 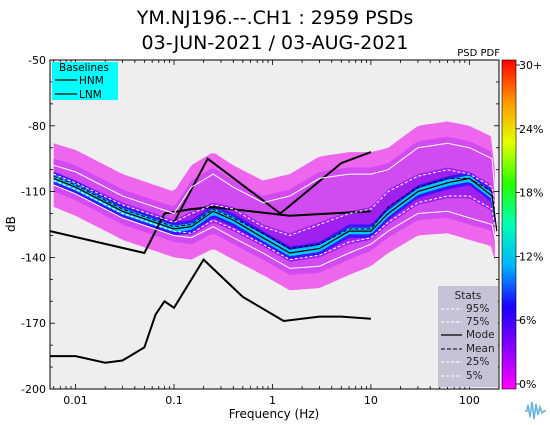 I want to click on mean-legend-label: Mean, so click(x=480, y=349).